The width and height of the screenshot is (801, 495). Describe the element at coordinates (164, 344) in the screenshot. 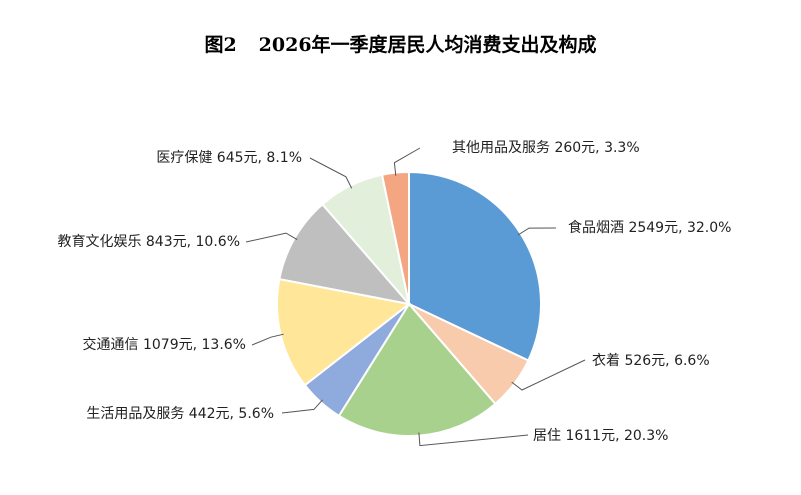

I see `slice-label-4: 交通通信 1079元, 13.6%` at that location.